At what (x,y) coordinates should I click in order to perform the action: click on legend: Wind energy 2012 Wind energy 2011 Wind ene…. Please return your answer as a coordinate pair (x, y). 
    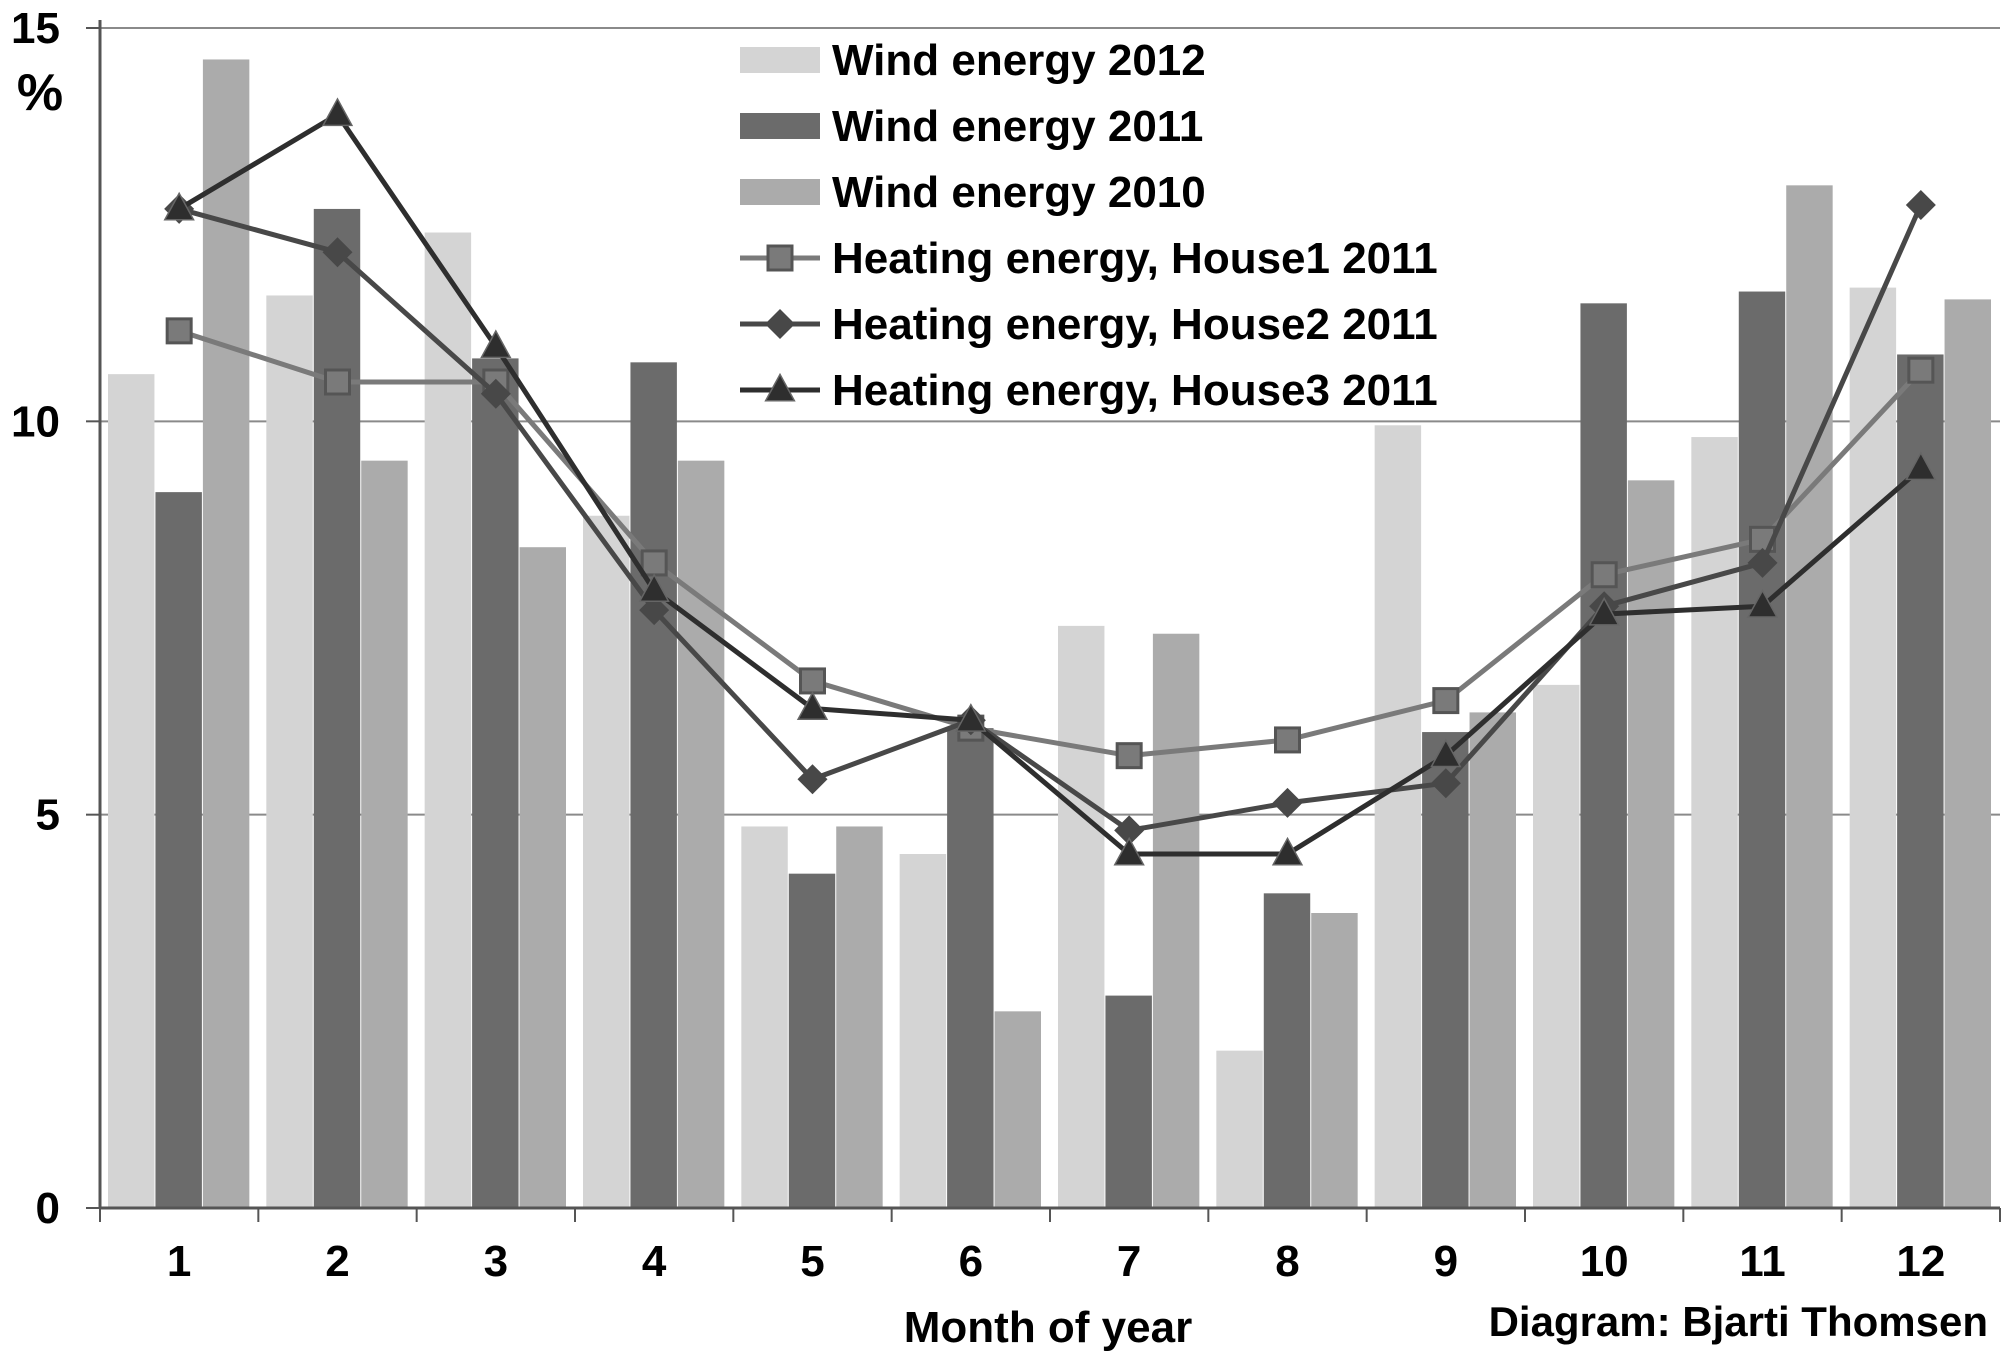
    Looking at the image, I should click on (1089, 225).